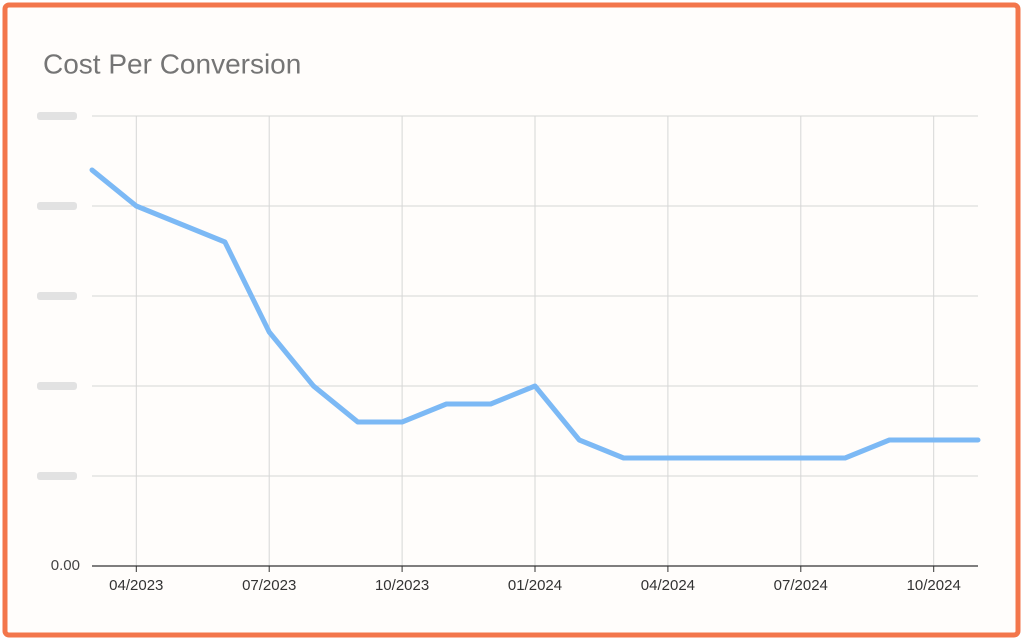 Image resolution: width=1024 pixels, height=641 pixels. I want to click on x-tick-label: 04/2023, so click(136, 585).